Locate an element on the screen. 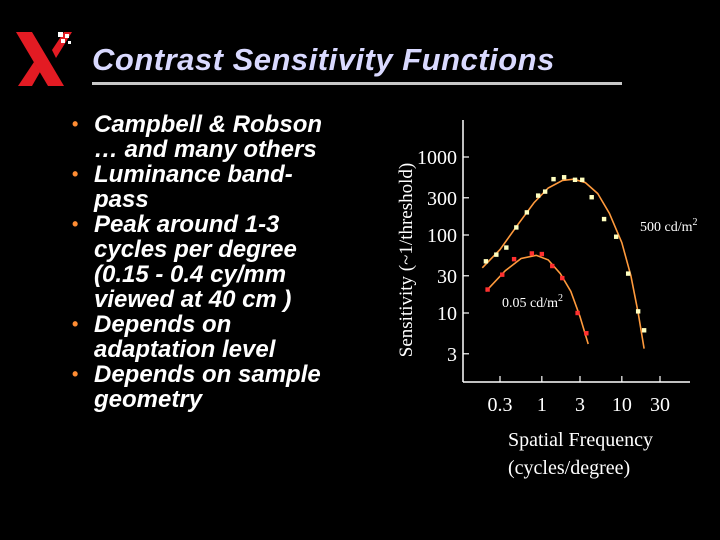 The image size is (720, 540). slide-title: Contrast Sensitivity Functions is located at coordinates (323, 59).